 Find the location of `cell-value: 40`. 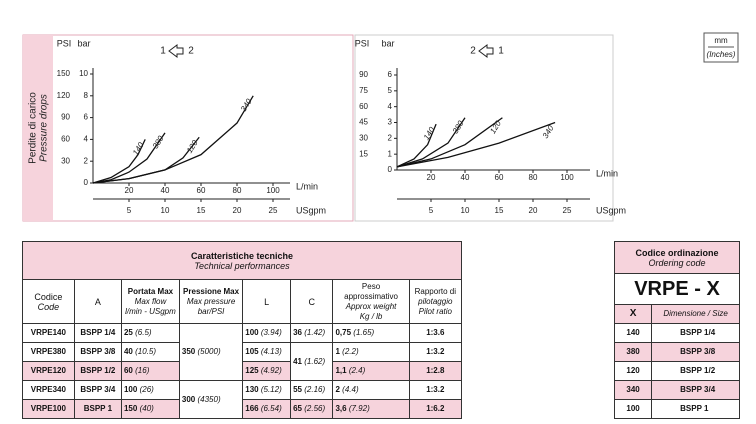

cell-value: 40 is located at coordinates (128, 351).